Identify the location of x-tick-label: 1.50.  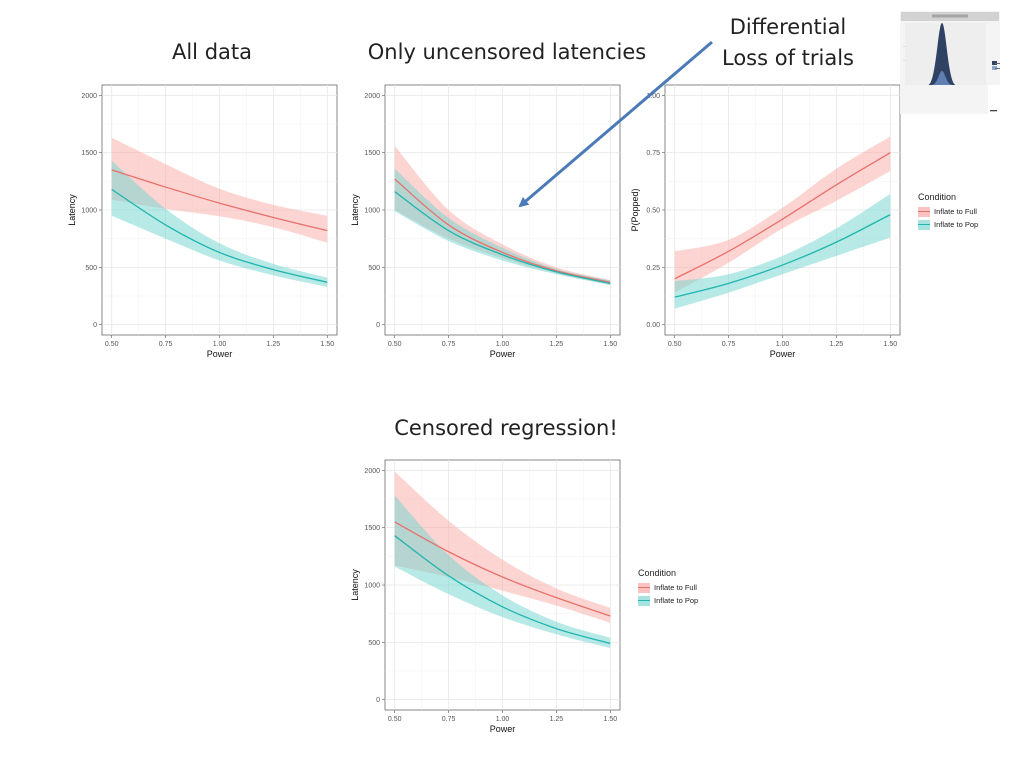
(610, 719).